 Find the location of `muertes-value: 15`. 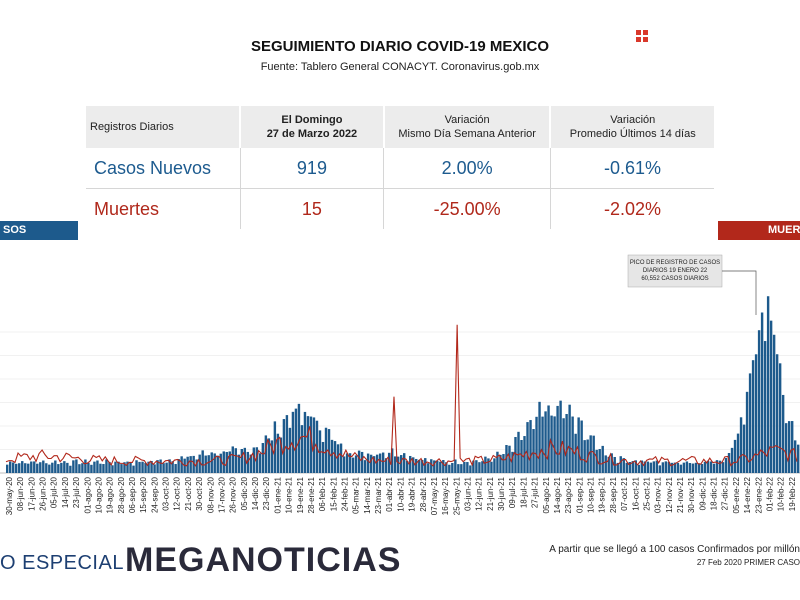

muertes-value: 15 is located at coordinates (312, 208).